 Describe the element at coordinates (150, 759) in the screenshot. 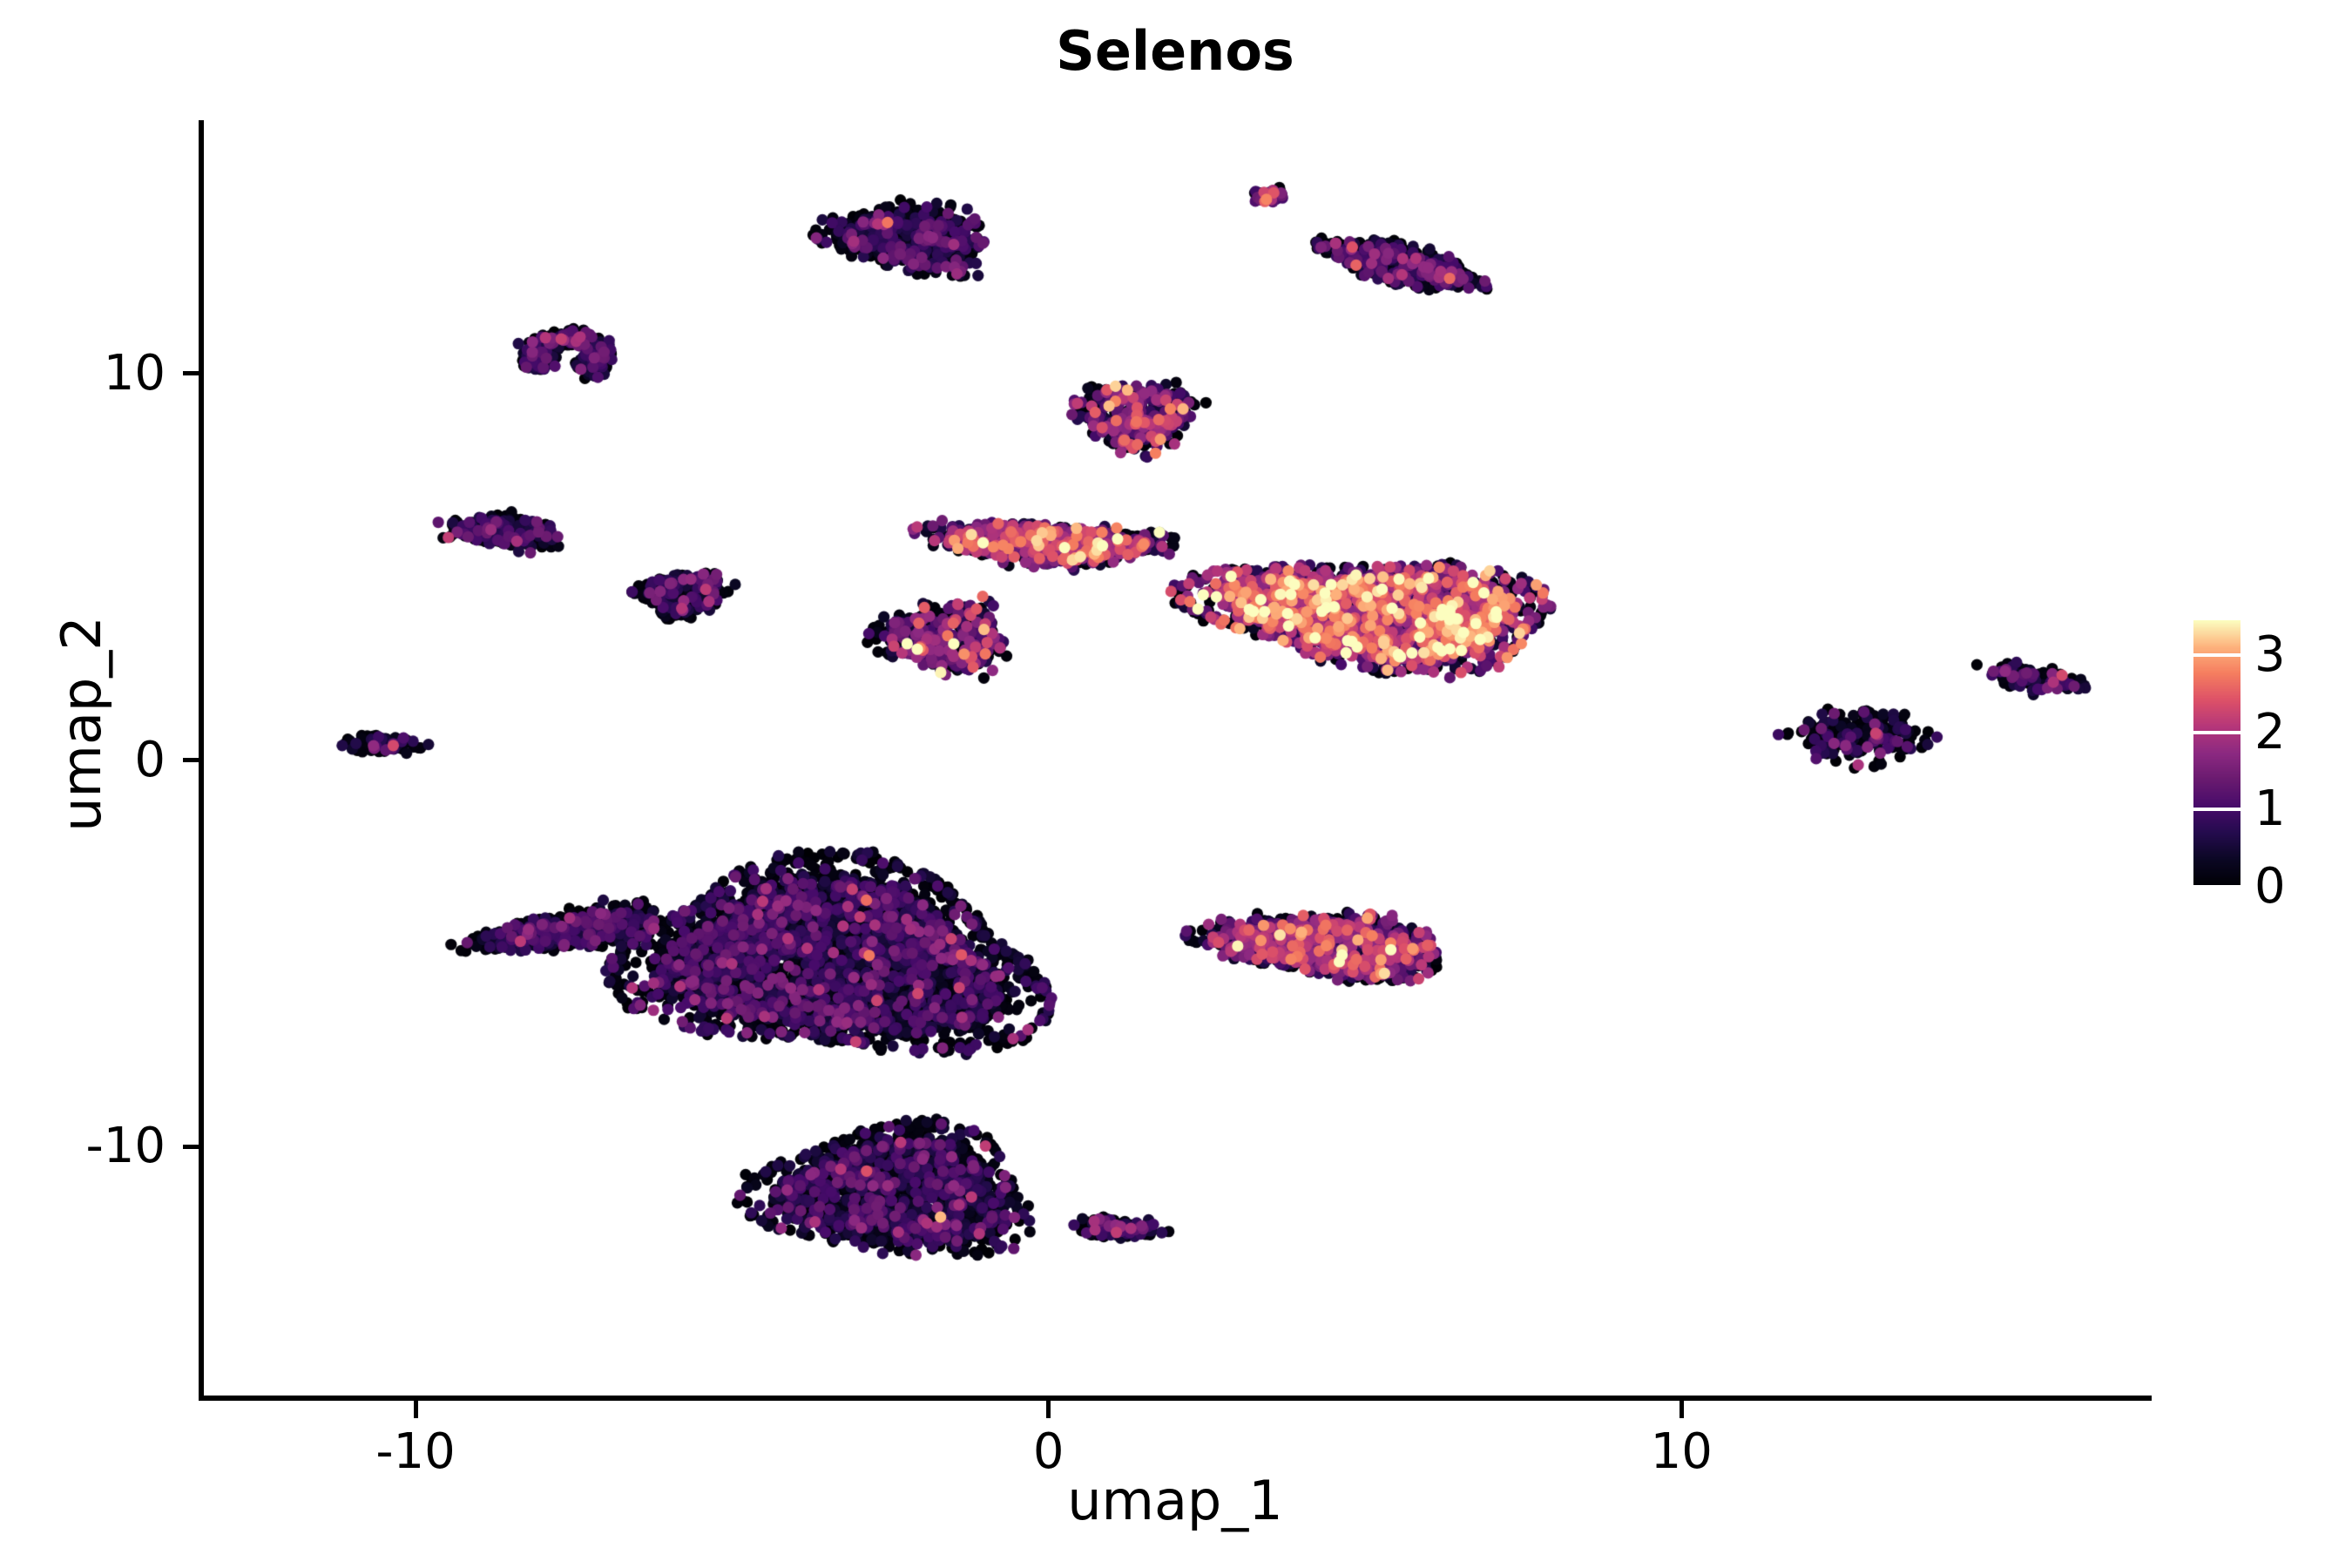

I see `y-tick-label: 0` at that location.